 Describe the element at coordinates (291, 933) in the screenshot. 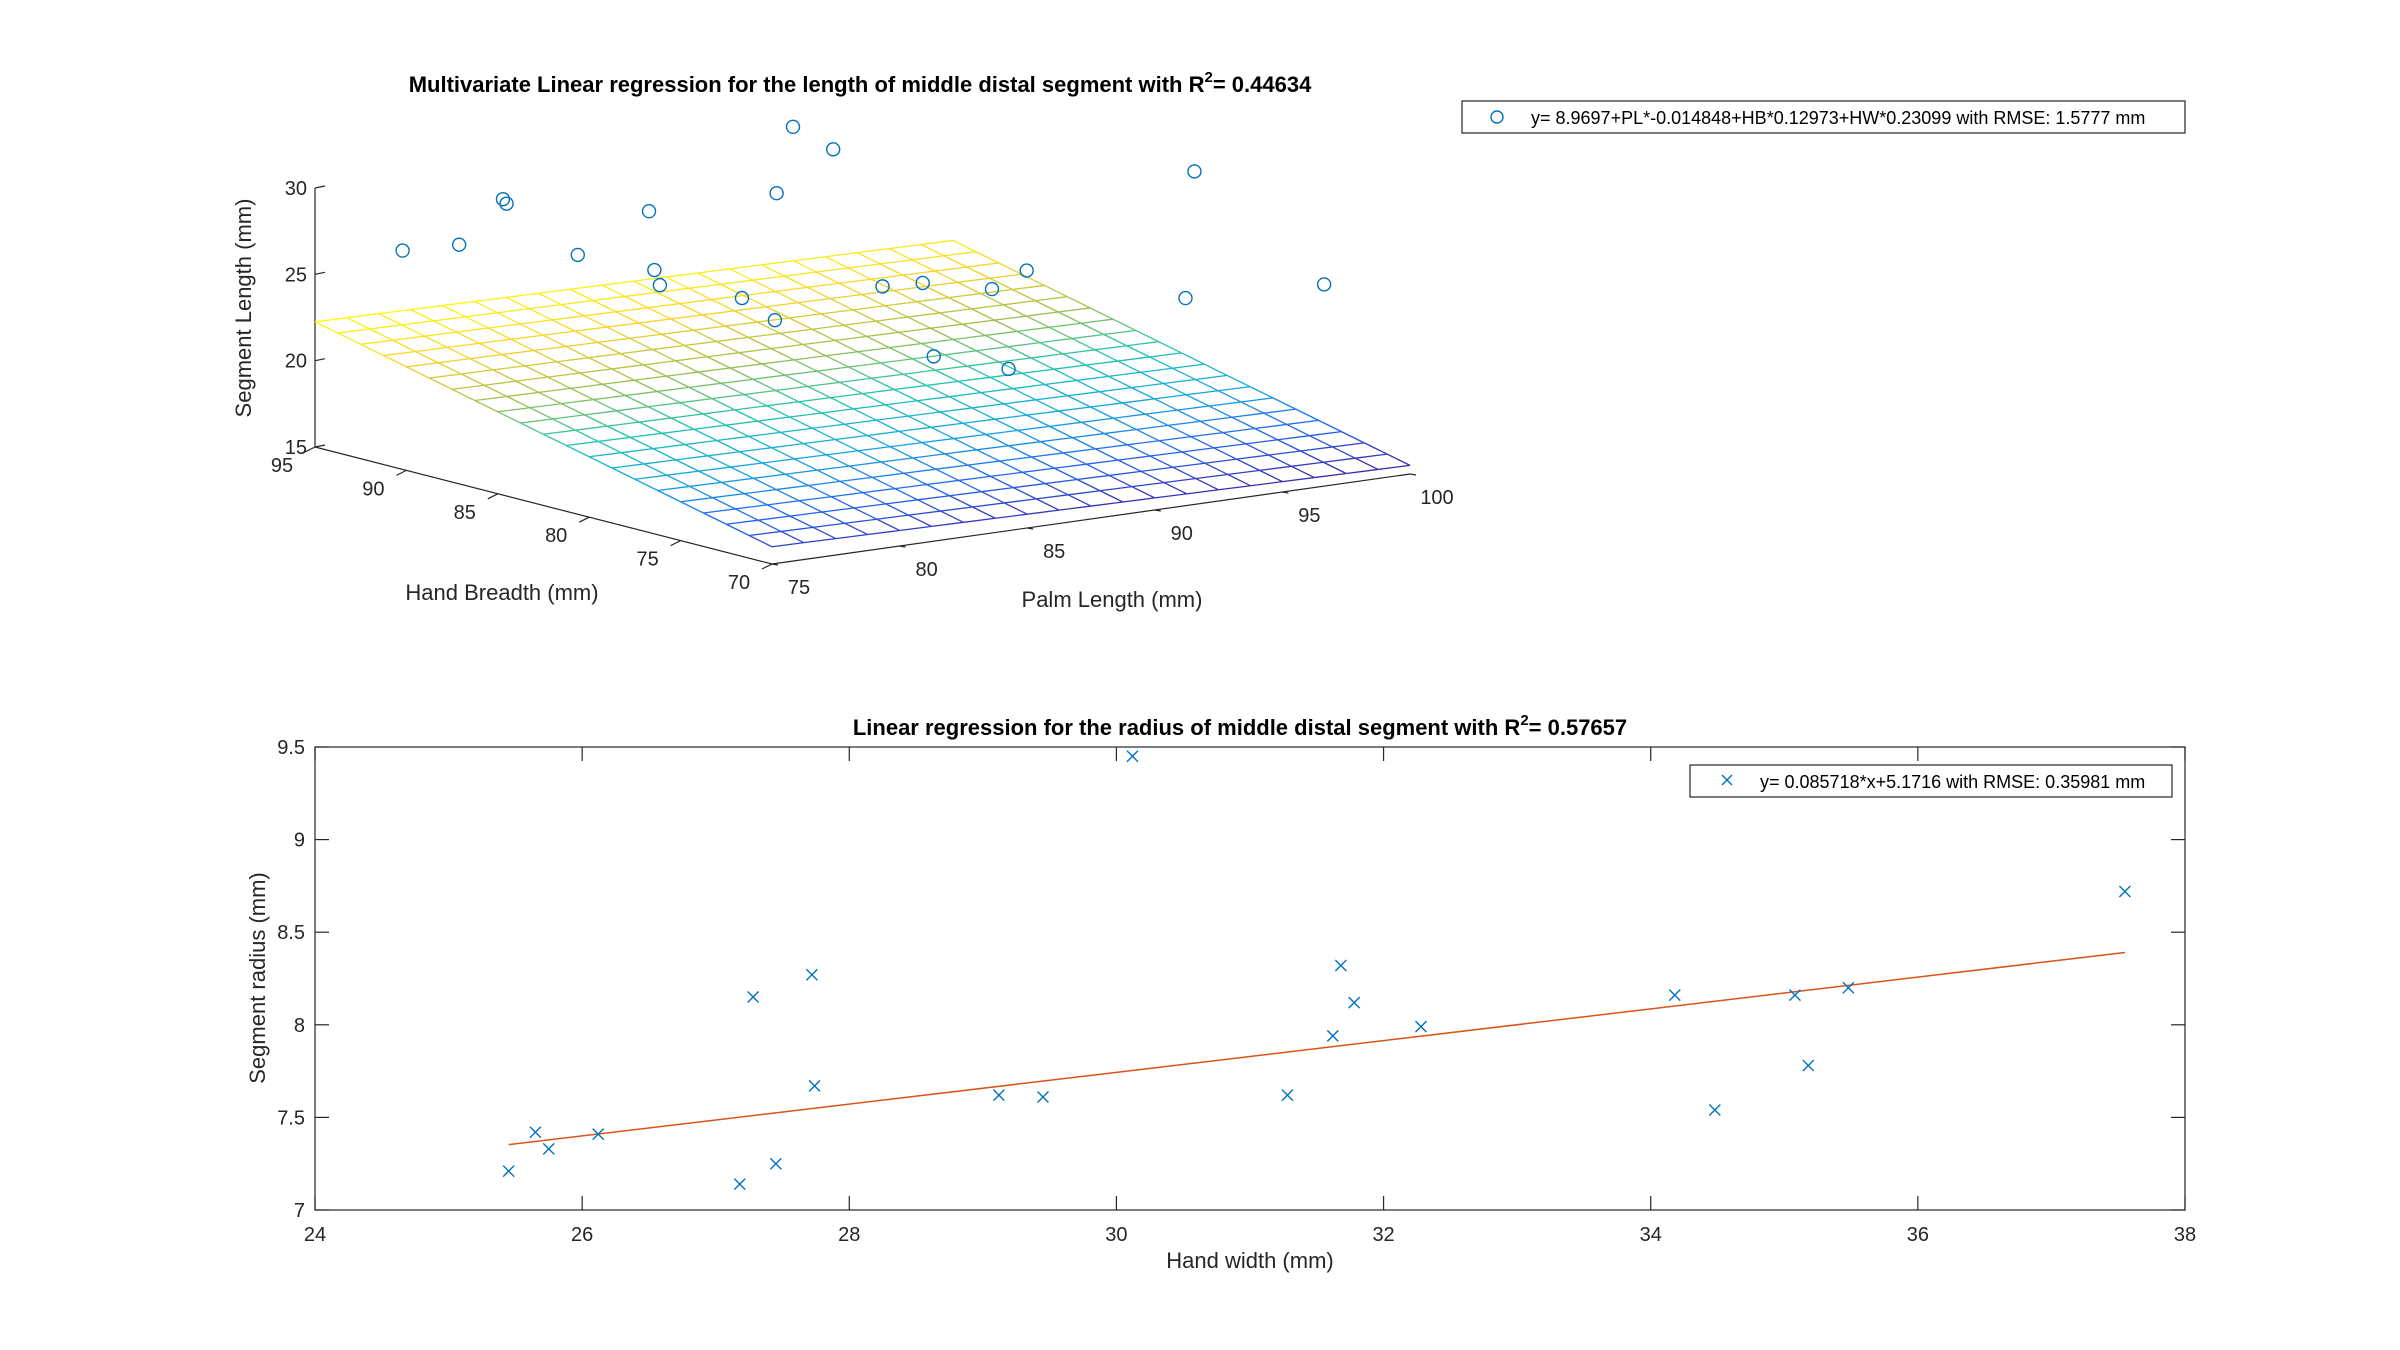

I see `segment-radius-tick-label: 8.5` at that location.